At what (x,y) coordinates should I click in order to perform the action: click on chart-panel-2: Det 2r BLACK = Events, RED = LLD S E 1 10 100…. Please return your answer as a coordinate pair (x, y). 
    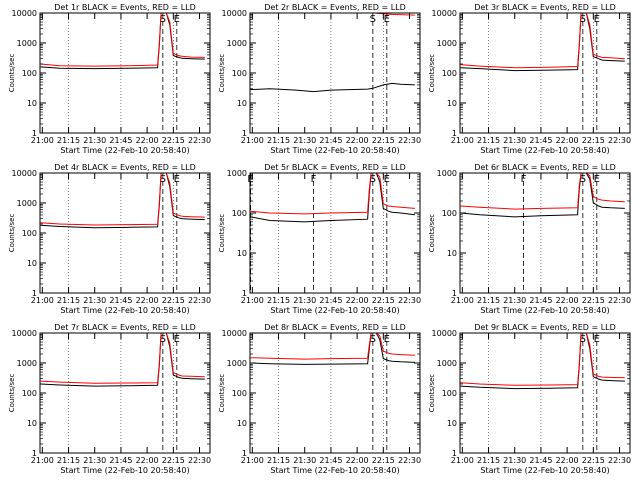
    Looking at the image, I should click on (319, 79).